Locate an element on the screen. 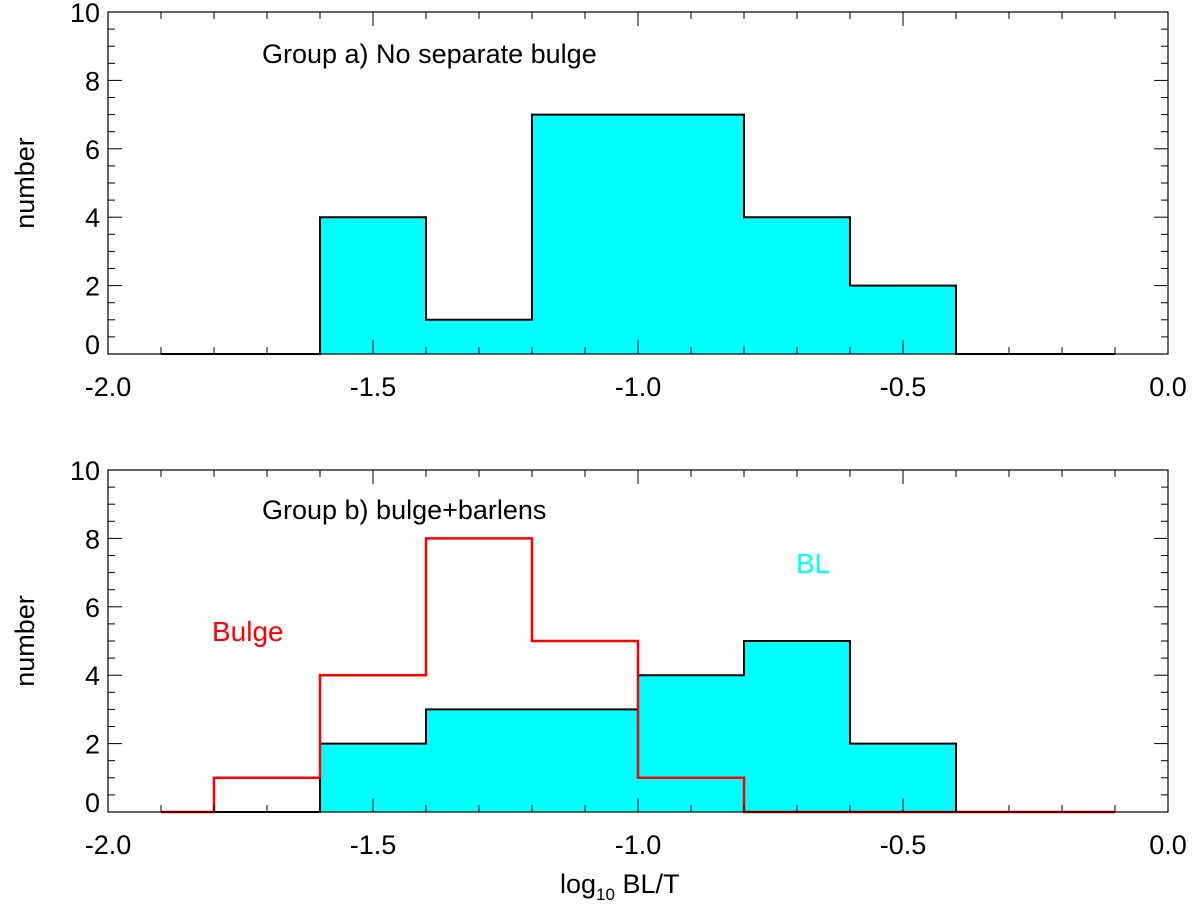 The width and height of the screenshot is (1200, 908). panel-title: Group b) bulge+barlens is located at coordinates (404, 510).